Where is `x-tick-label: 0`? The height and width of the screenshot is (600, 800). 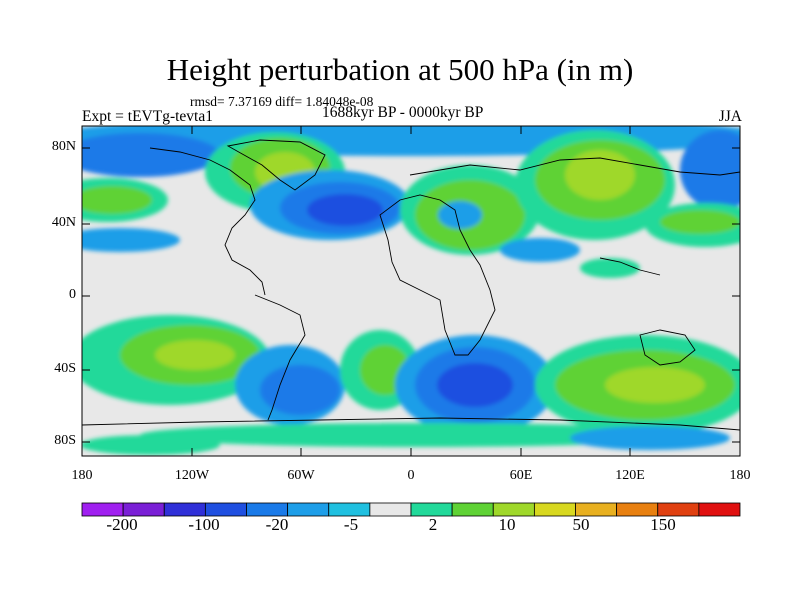
x-tick-label: 0 is located at coordinates (411, 475).